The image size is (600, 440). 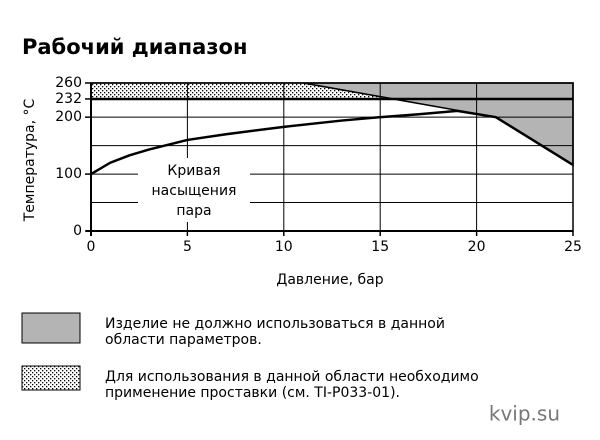 I want to click on x-tick-label: 20, so click(x=477, y=247).